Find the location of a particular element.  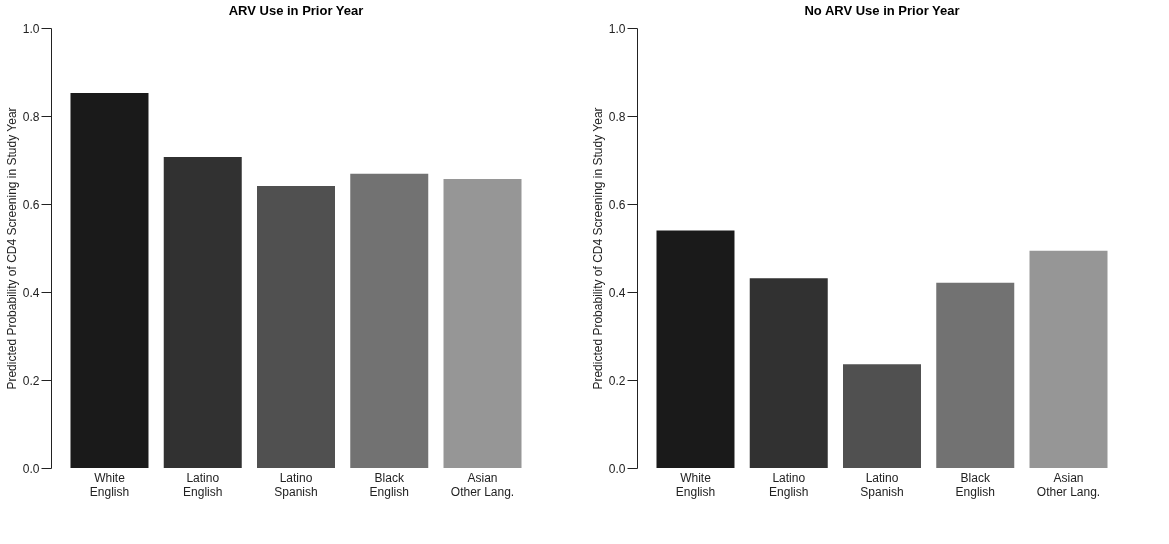

chart-title: ARV Use in Prior Year is located at coordinates (296, 10).